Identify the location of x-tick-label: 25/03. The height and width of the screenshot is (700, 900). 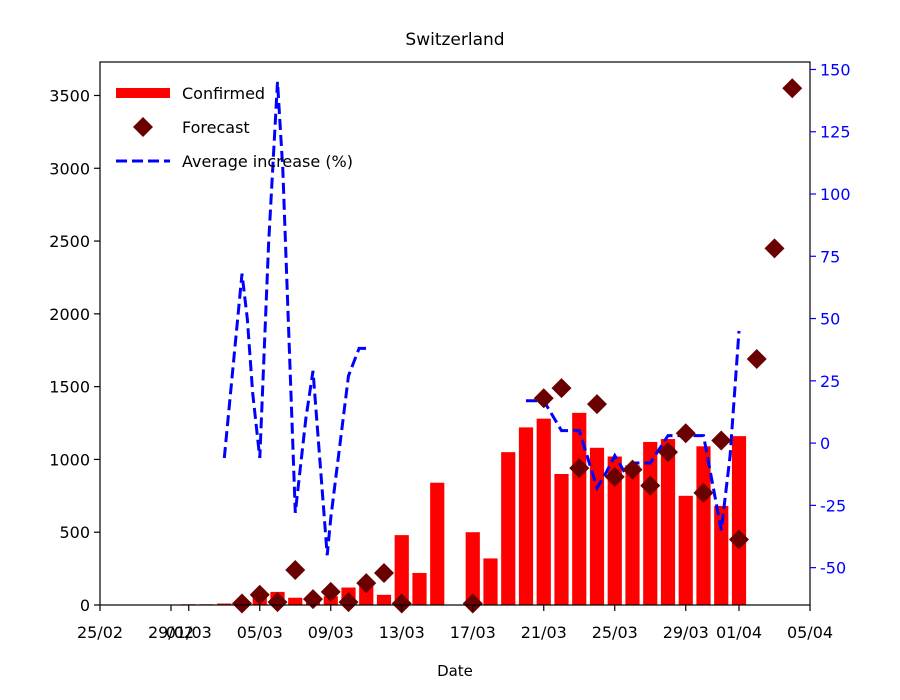
(615, 632).